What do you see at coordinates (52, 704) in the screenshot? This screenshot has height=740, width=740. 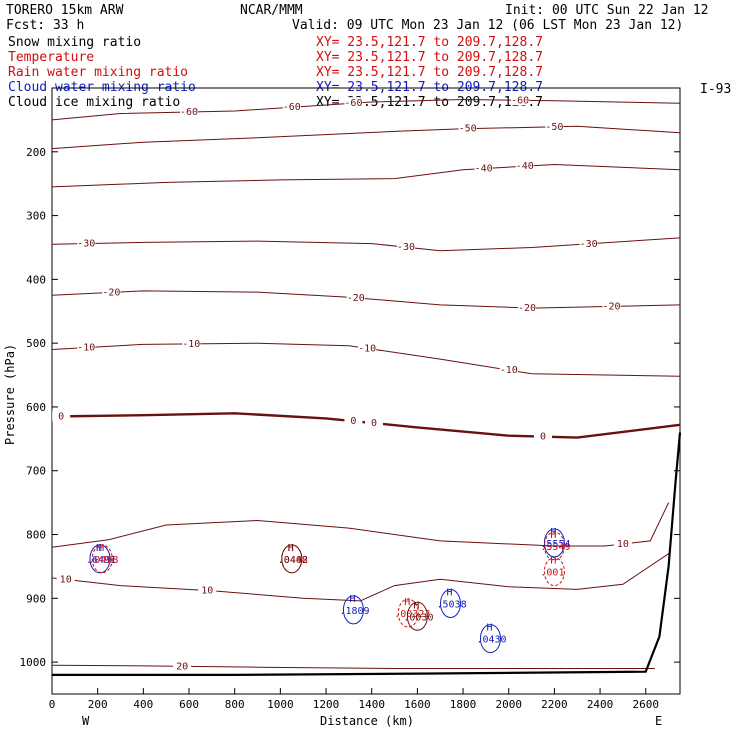 I see `x-tick-label: 0` at bounding box center [52, 704].